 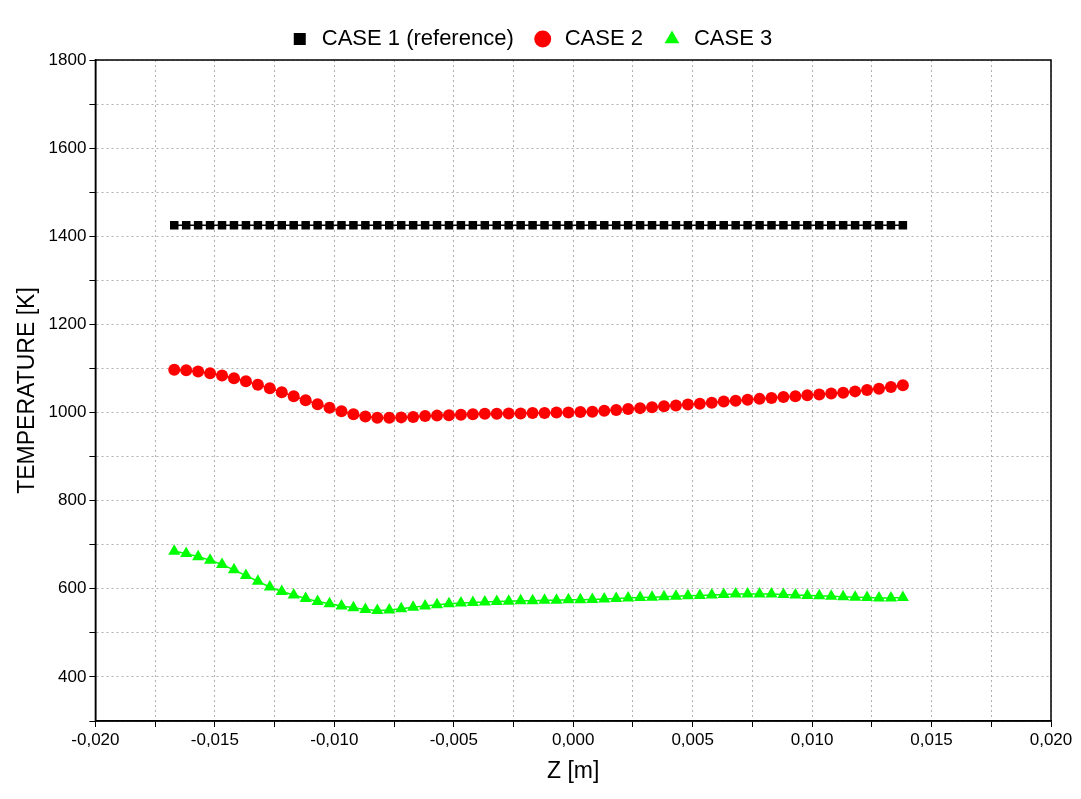 What do you see at coordinates (214, 739) in the screenshot?
I see `x-tick-label: -0,015` at bounding box center [214, 739].